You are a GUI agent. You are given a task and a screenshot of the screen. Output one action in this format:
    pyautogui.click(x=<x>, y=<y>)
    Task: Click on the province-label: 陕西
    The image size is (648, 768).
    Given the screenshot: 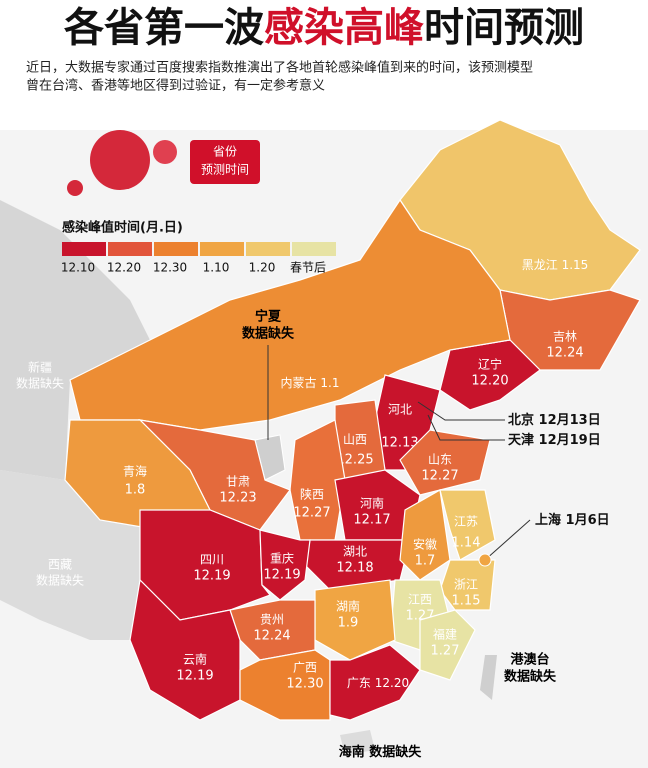 What is the action you would take?
    pyautogui.click(x=312, y=494)
    